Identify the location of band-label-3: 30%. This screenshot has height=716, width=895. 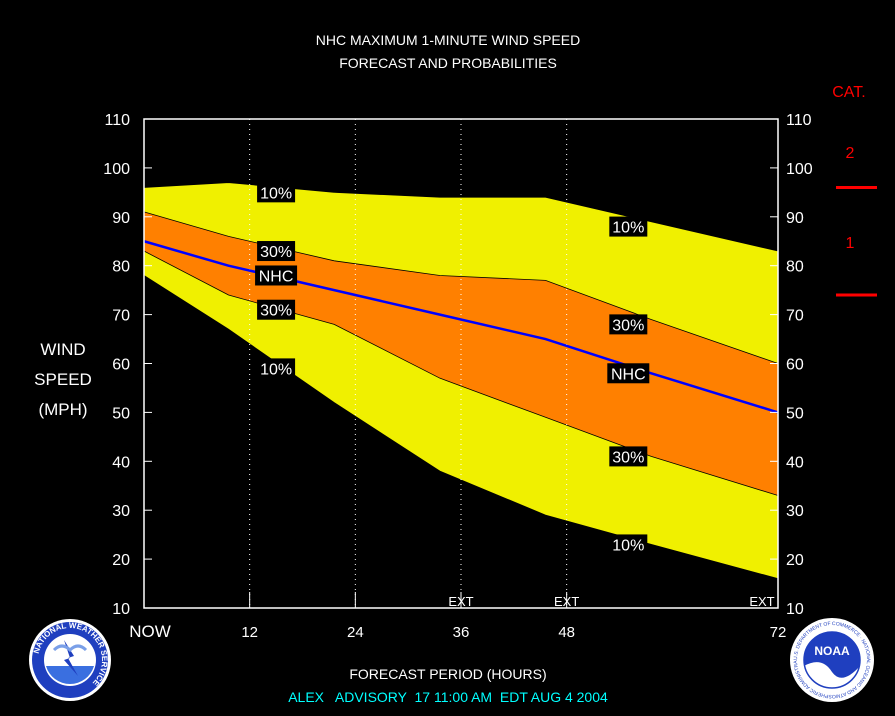
(276, 311).